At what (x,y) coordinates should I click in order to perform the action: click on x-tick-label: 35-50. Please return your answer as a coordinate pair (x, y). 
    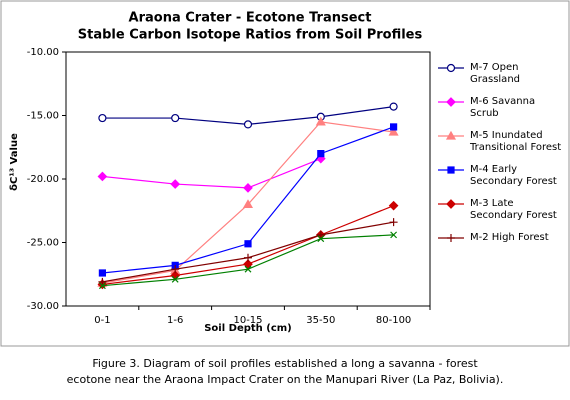
    Looking at the image, I should click on (320, 320).